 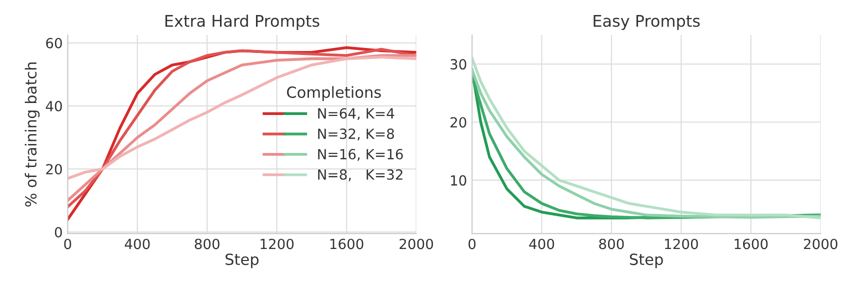 I want to click on y-tick-label: 40, so click(x=54, y=106).